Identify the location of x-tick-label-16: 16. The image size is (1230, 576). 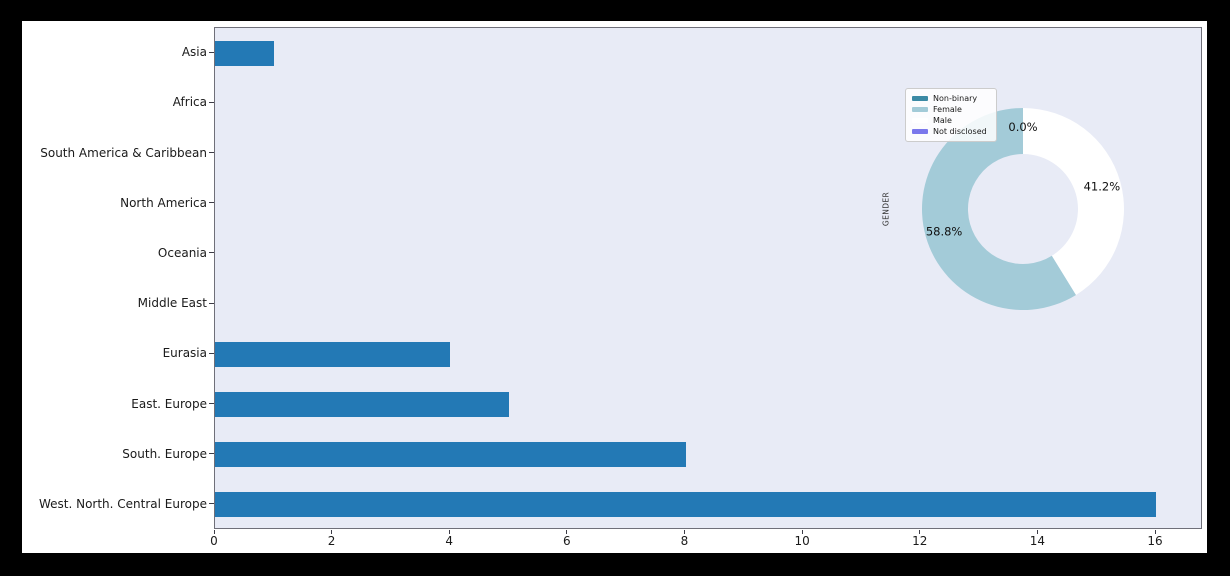
(1155, 541).